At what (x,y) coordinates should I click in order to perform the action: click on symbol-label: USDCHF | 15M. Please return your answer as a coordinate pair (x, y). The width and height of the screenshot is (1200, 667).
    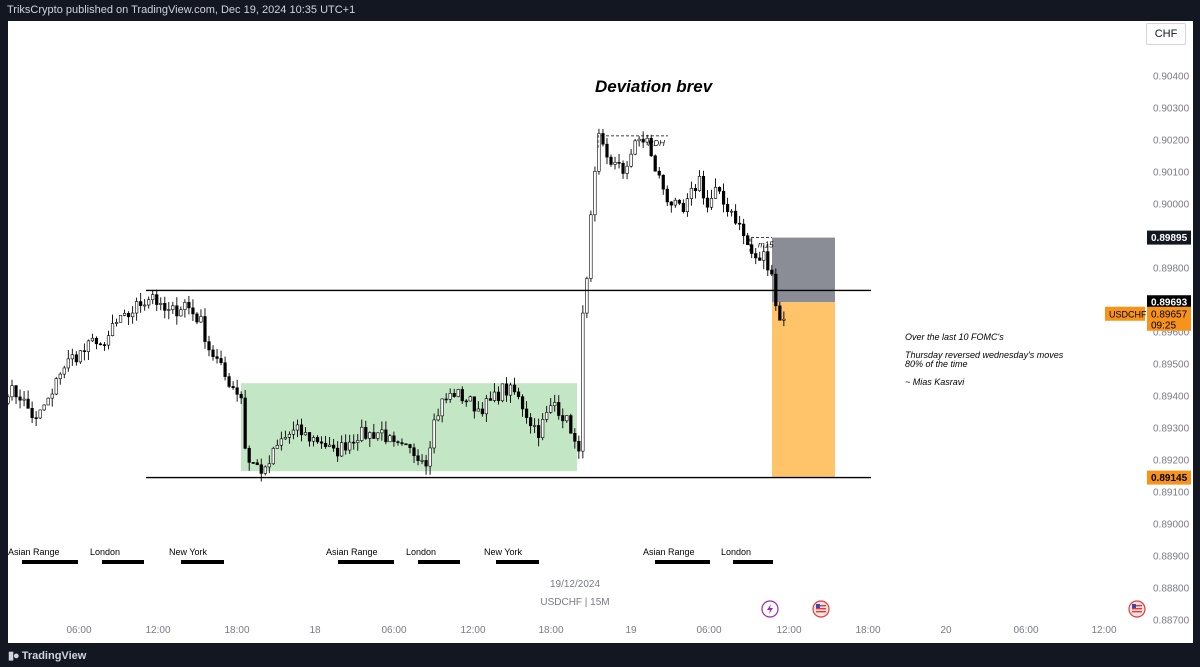
    Looking at the image, I should click on (574, 602).